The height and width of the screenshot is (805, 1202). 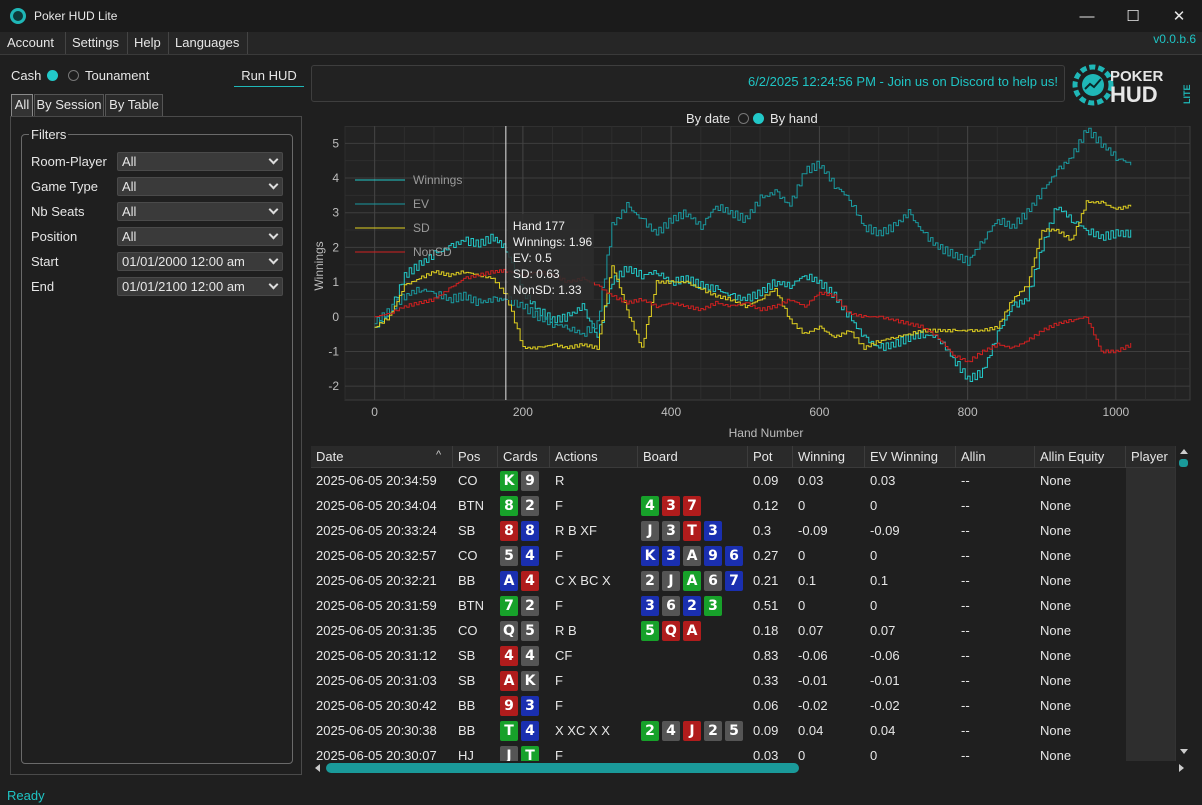 What do you see at coordinates (650, 631) in the screenshot?
I see `playing-card: 5` at bounding box center [650, 631].